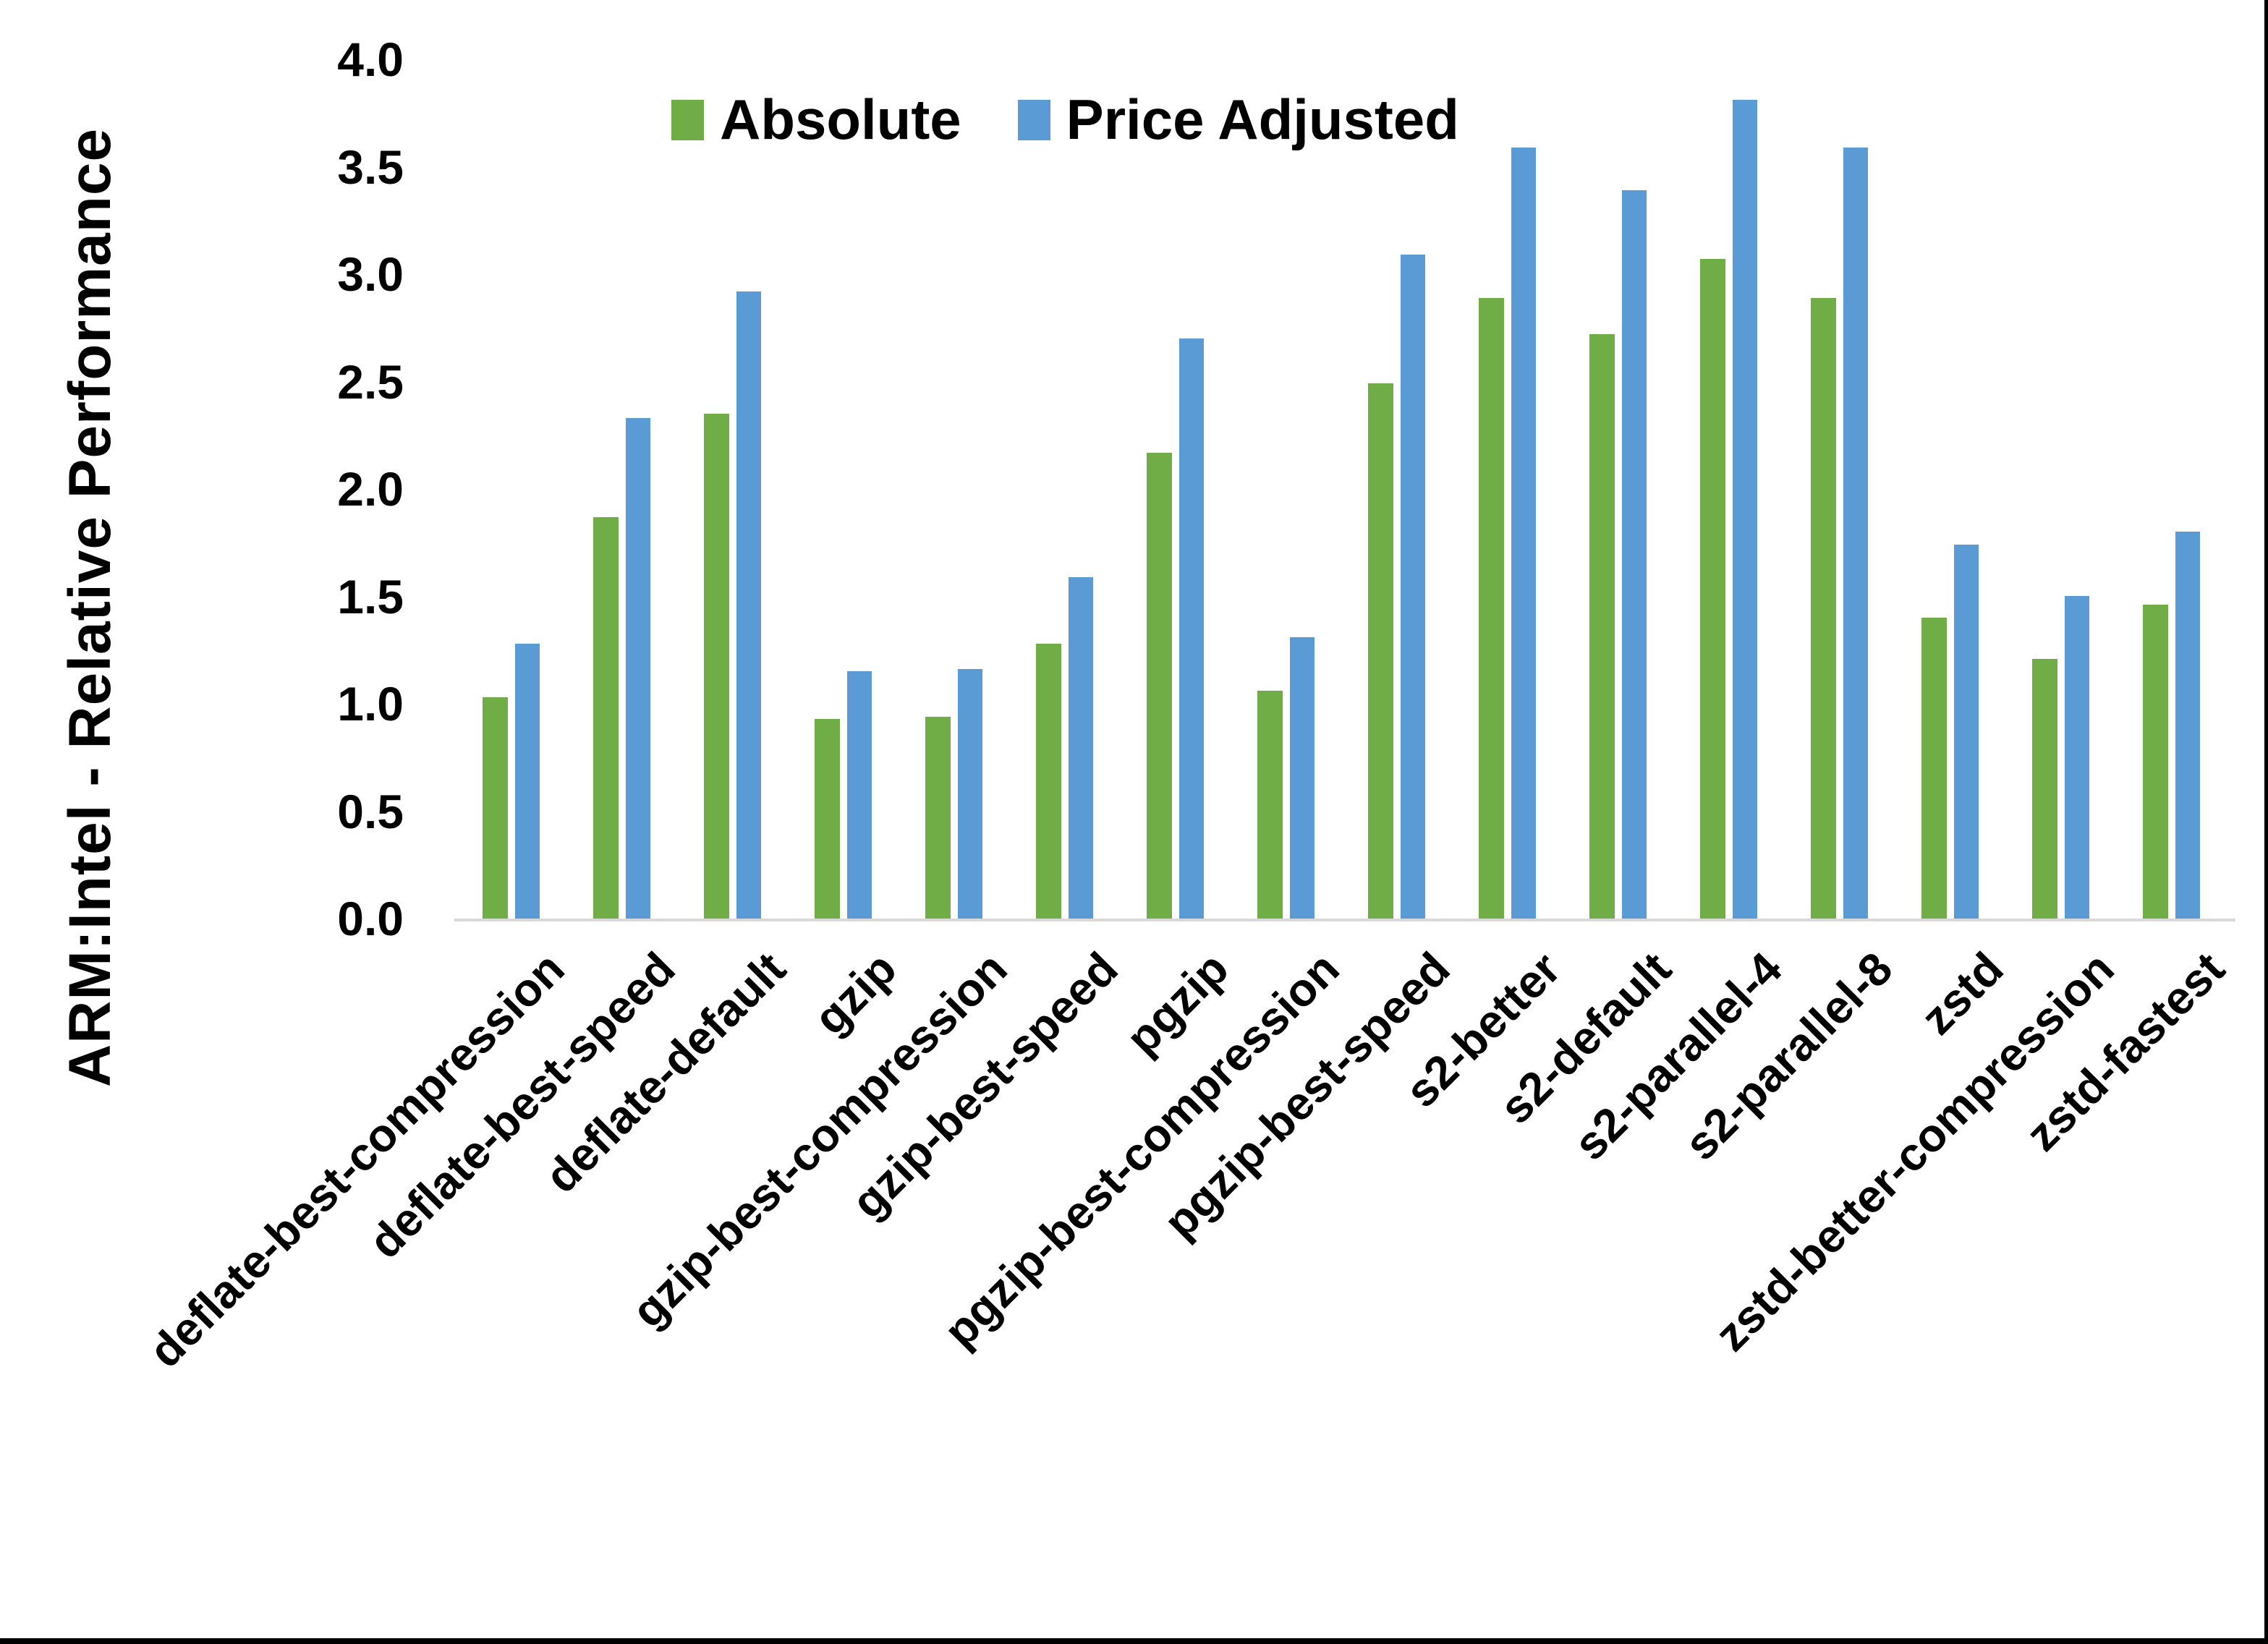 The width and height of the screenshot is (2268, 1644). Describe the element at coordinates (1033, 119) in the screenshot. I see `legend-swatch-price-adjusted-icon` at that location.